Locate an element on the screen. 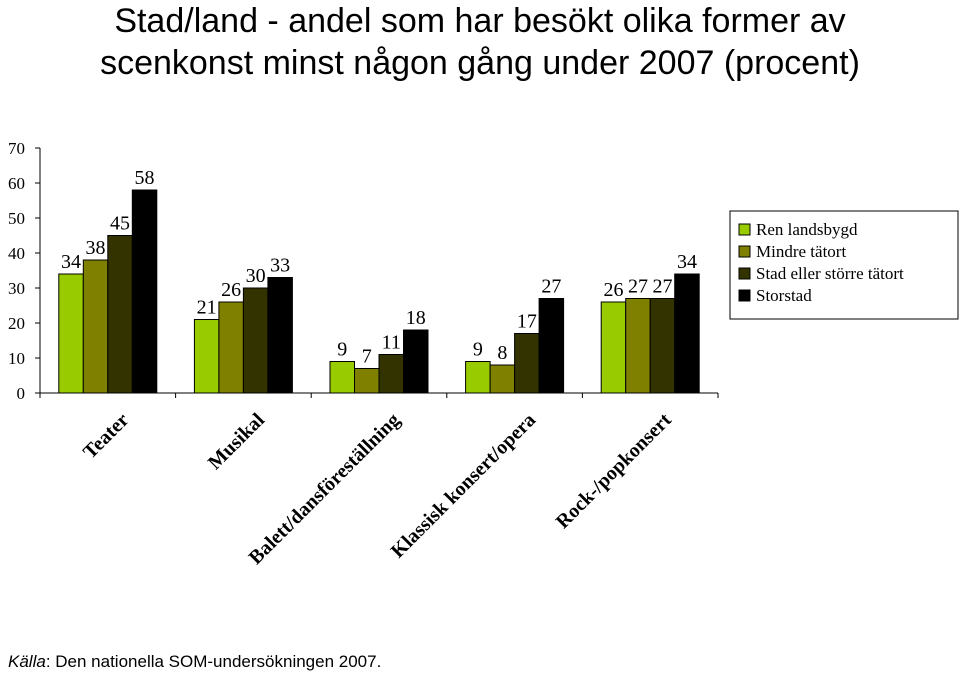 Image resolution: width=960 pixels, height=677 pixels. data-label-4-3: 34 is located at coordinates (687, 262).